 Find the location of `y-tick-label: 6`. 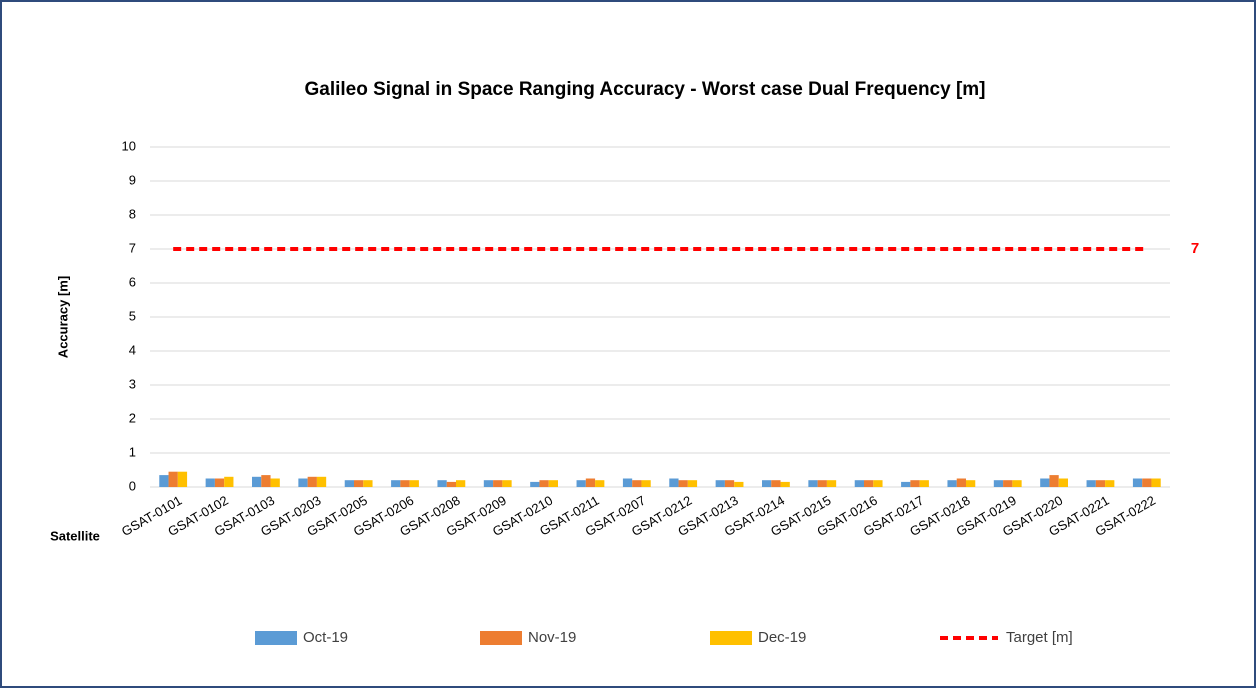

y-tick-label: 6 is located at coordinates (132, 281).